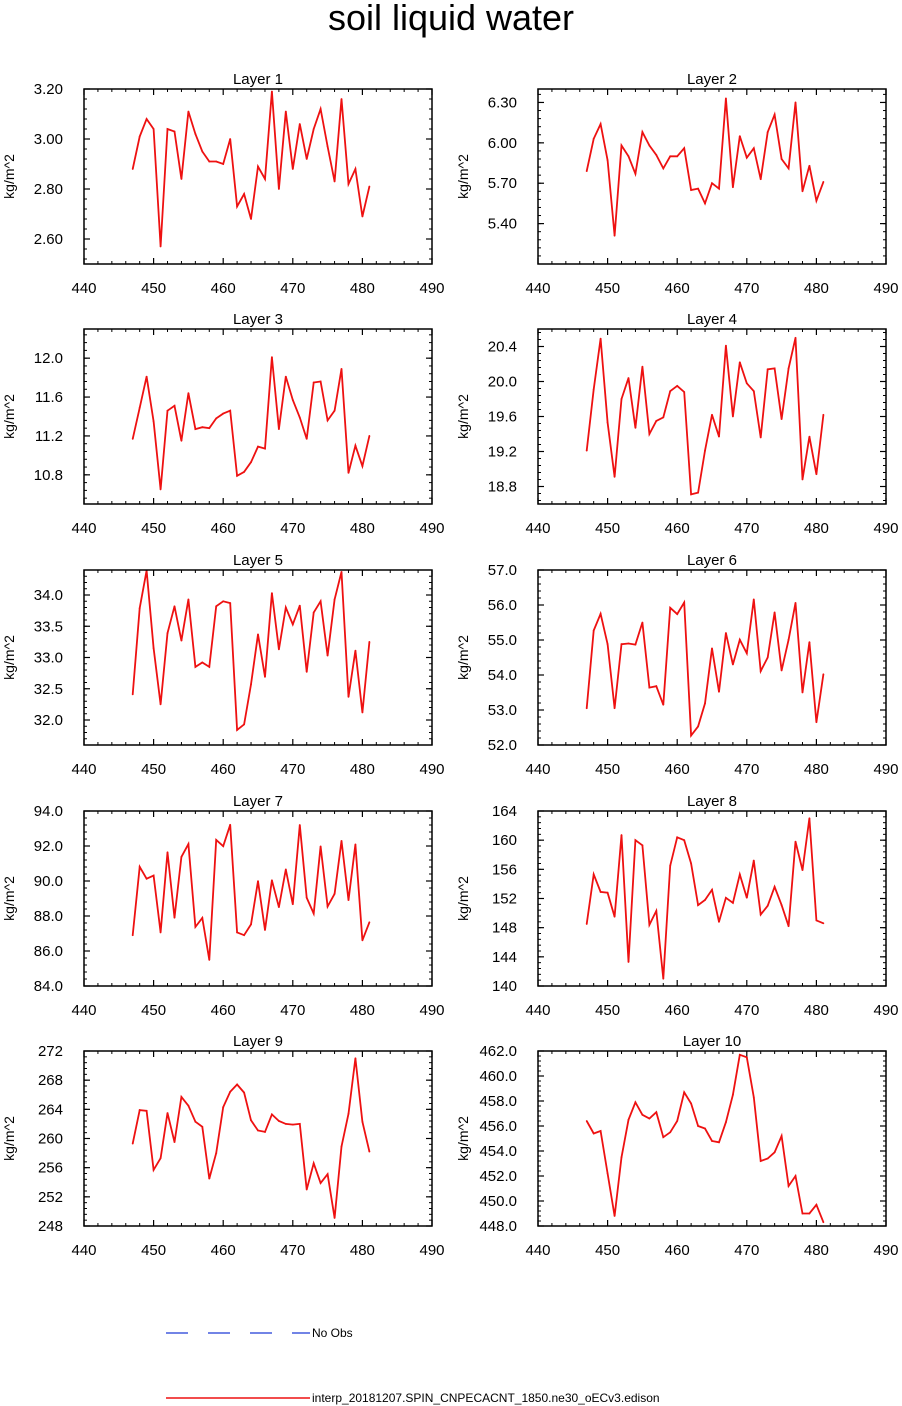  What do you see at coordinates (332, 1333) in the screenshot?
I see `legend-label-no-obs: No Obs` at bounding box center [332, 1333].